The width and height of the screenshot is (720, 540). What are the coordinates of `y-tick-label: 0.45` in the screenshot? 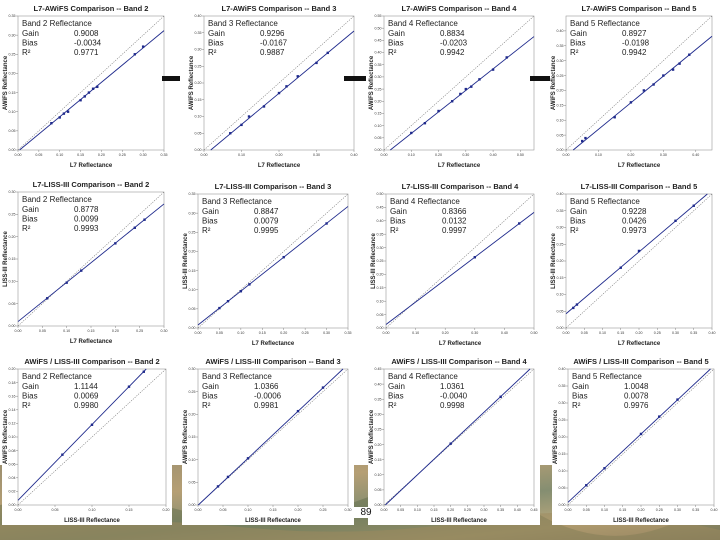 It's located at (378, 369).